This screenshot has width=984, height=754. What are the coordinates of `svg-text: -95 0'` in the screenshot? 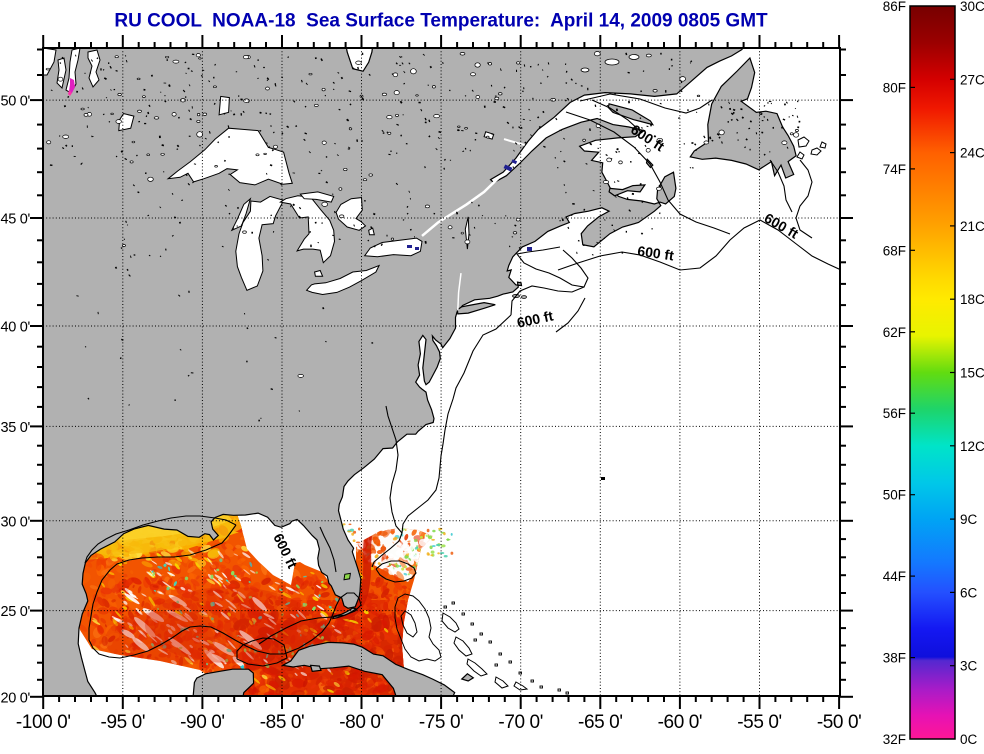 It's located at (123, 722).